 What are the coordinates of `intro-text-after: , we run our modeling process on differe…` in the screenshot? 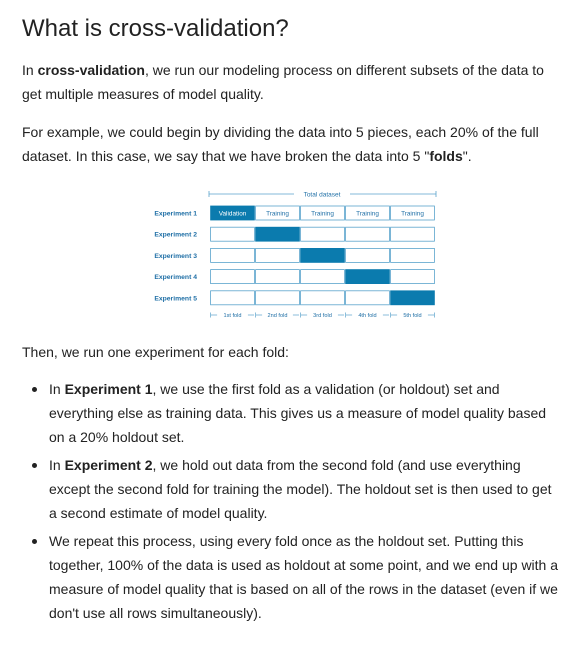 It's located at (283, 82).